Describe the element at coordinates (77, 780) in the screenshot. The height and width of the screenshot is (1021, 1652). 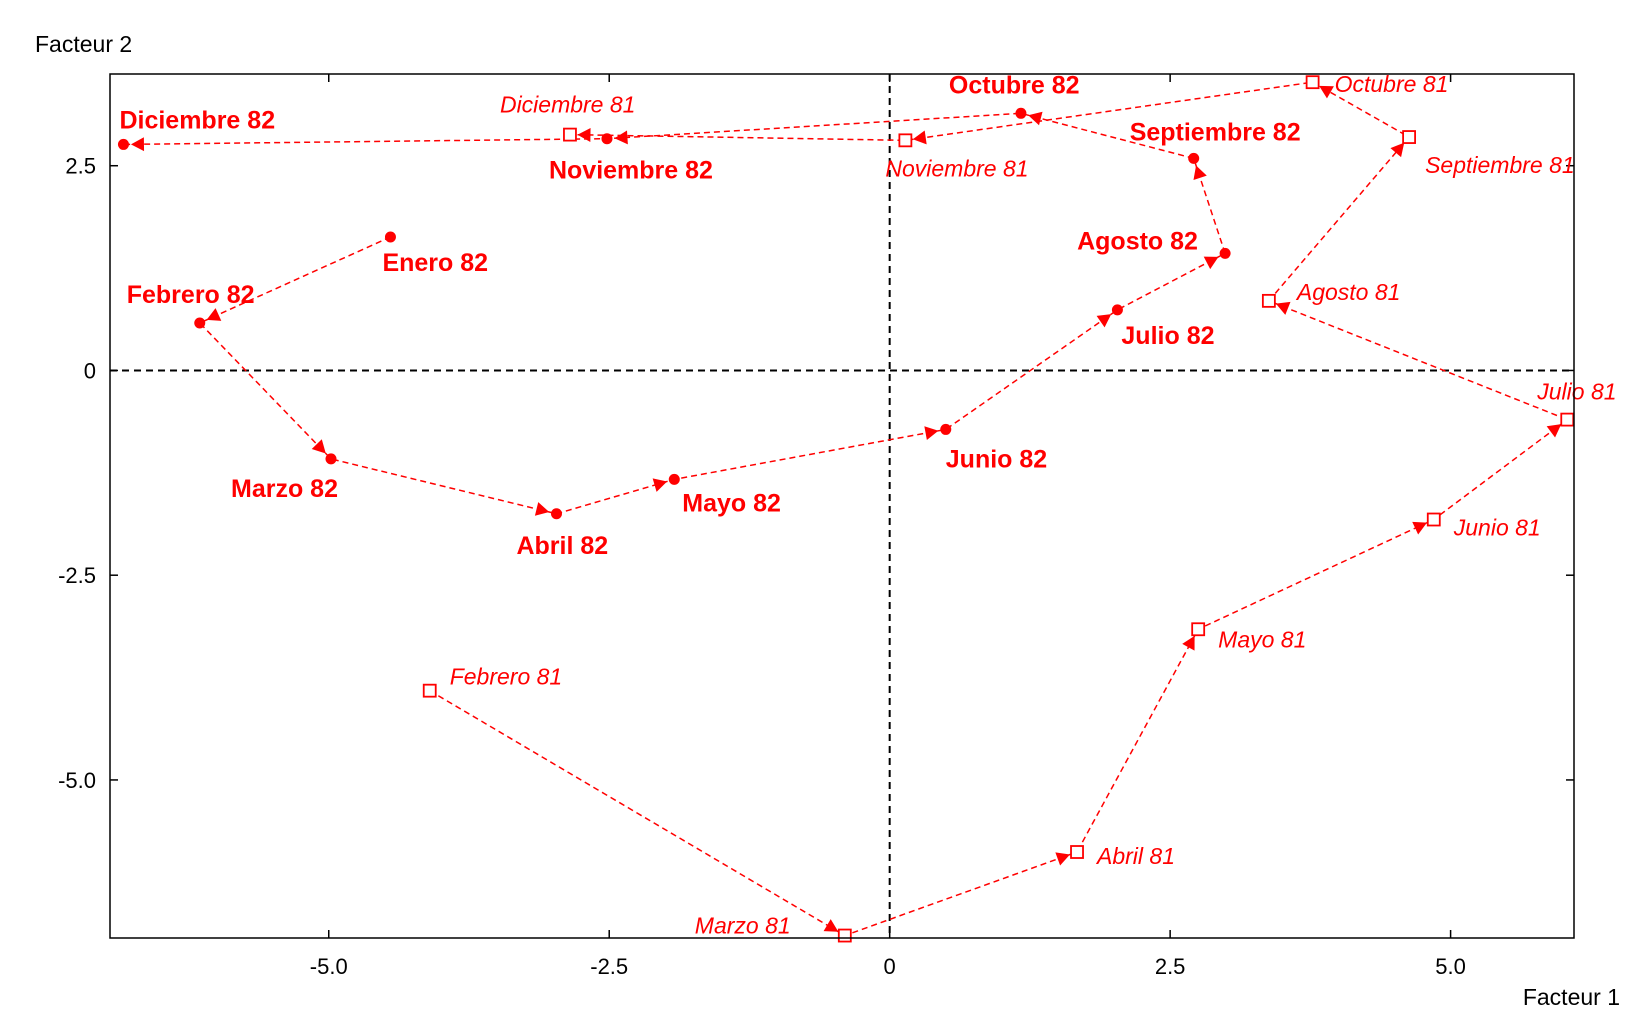
I see `y-tick-label: -5.0` at that location.